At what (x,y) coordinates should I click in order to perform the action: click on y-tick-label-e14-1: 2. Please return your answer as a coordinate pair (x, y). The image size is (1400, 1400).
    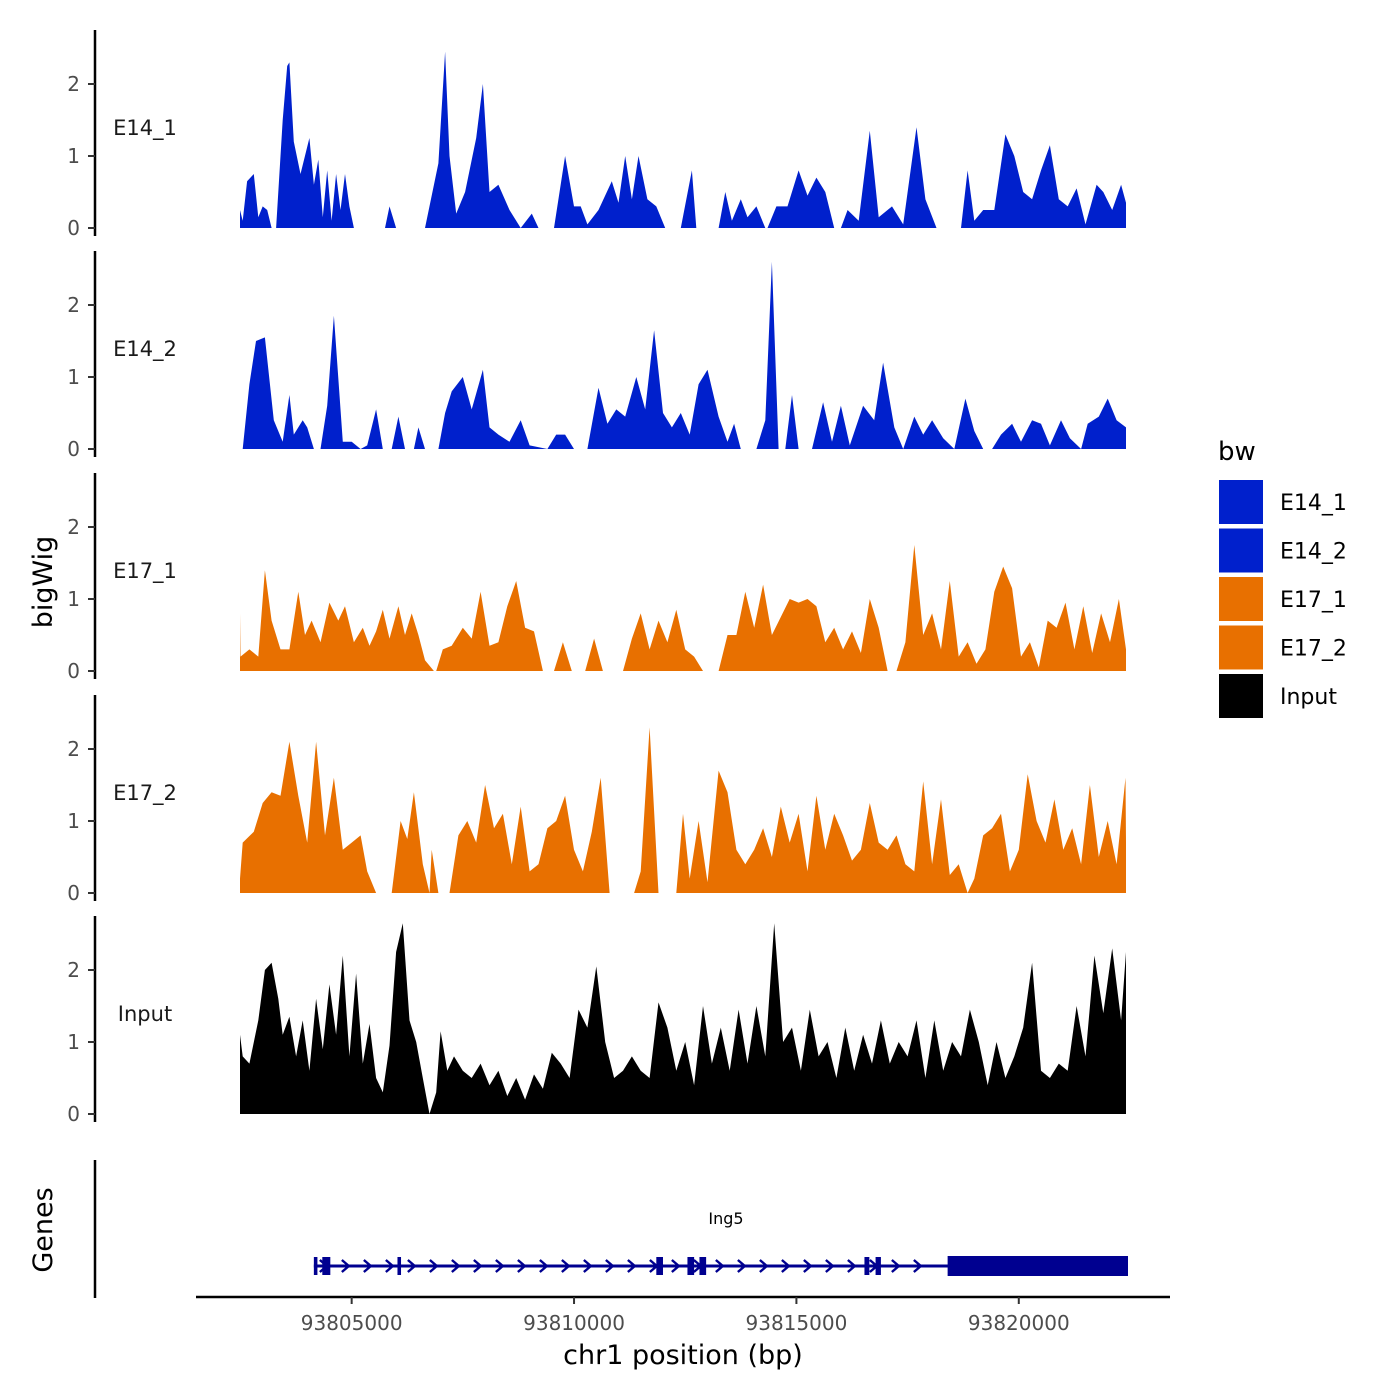
    Looking at the image, I should click on (73, 84).